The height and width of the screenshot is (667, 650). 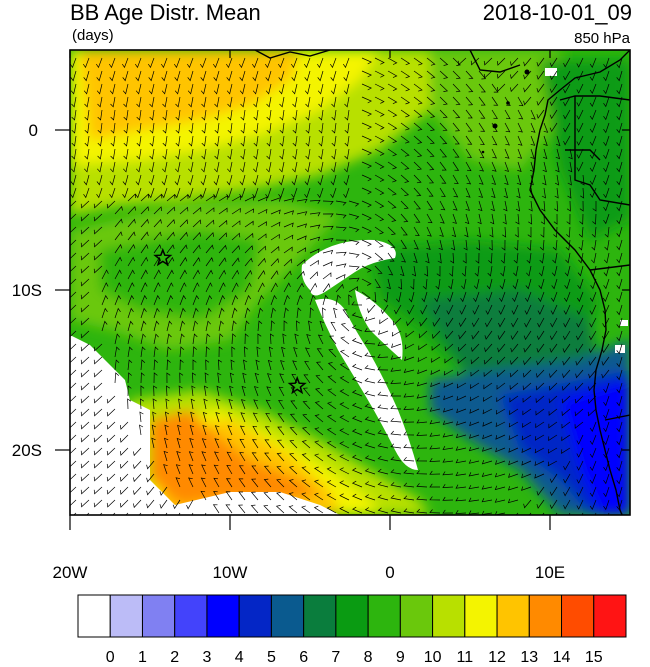 What do you see at coordinates (594, 657) in the screenshot?
I see `colorbar-label: 15` at bounding box center [594, 657].